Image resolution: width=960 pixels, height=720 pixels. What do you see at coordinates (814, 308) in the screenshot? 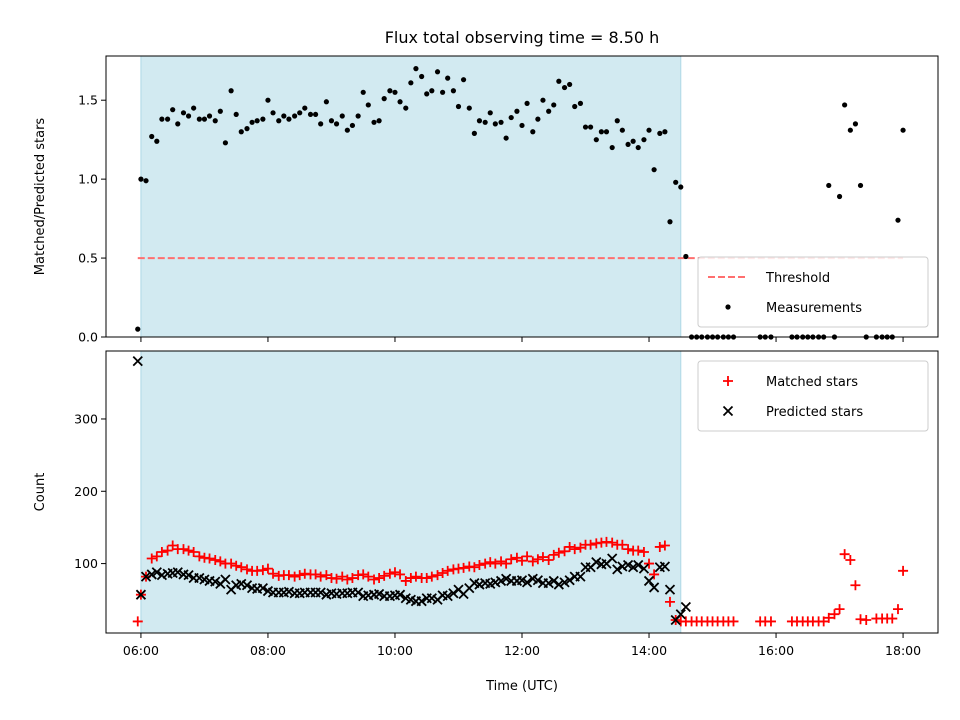
I see `legend-label: Measurements` at bounding box center [814, 308].